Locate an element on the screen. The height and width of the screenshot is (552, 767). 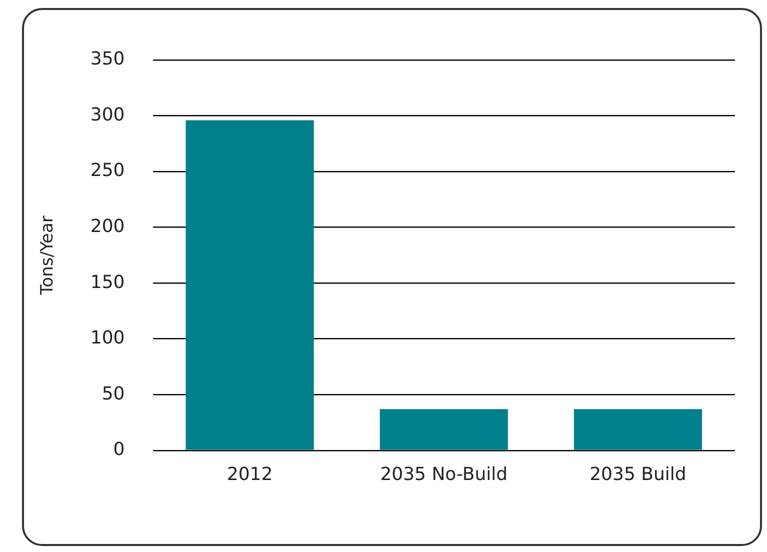
y-tick-label: 250 is located at coordinates (107, 171).